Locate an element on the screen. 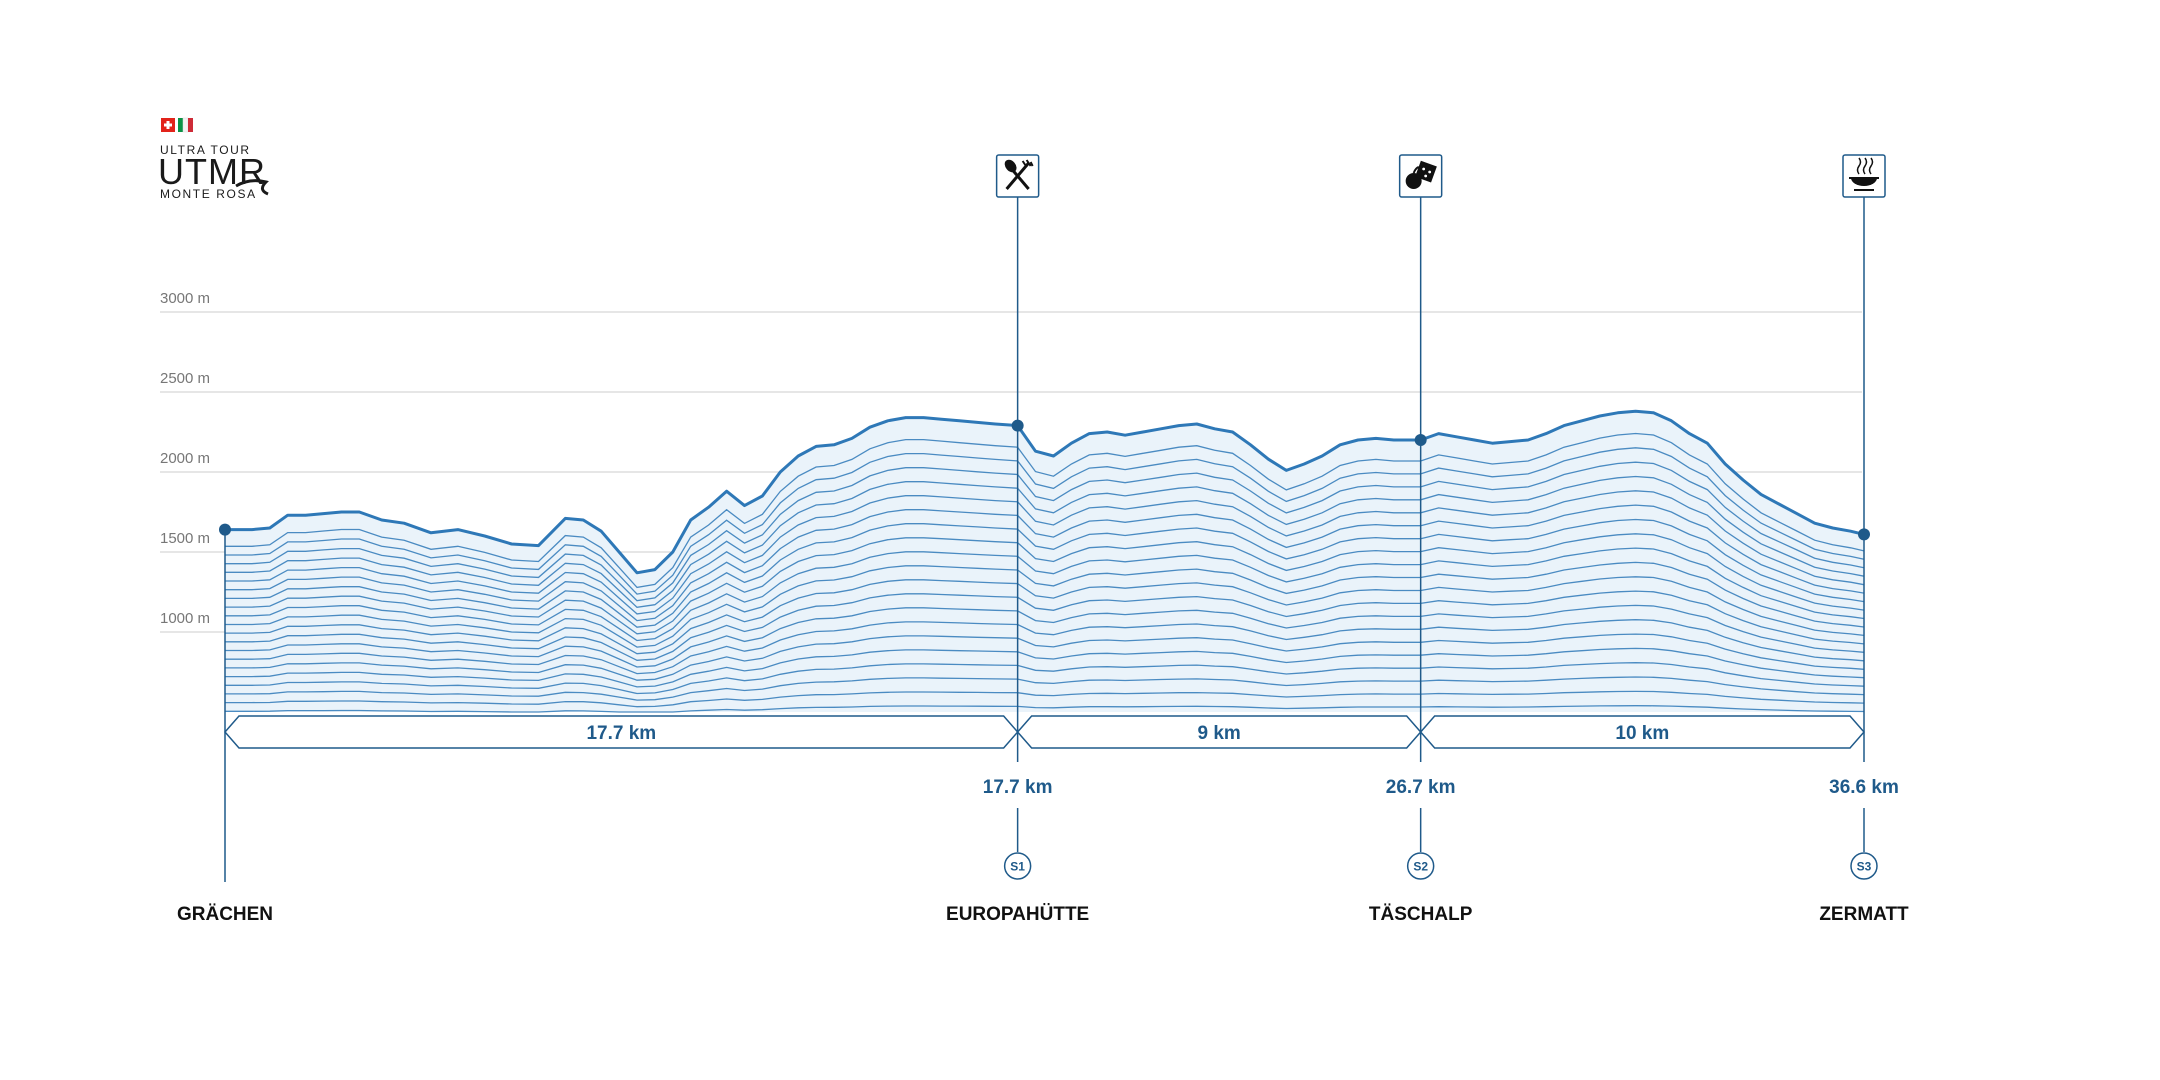 This screenshot has height=1080, width=2160. waypoint-name: TÄSCHALP is located at coordinates (1421, 914).